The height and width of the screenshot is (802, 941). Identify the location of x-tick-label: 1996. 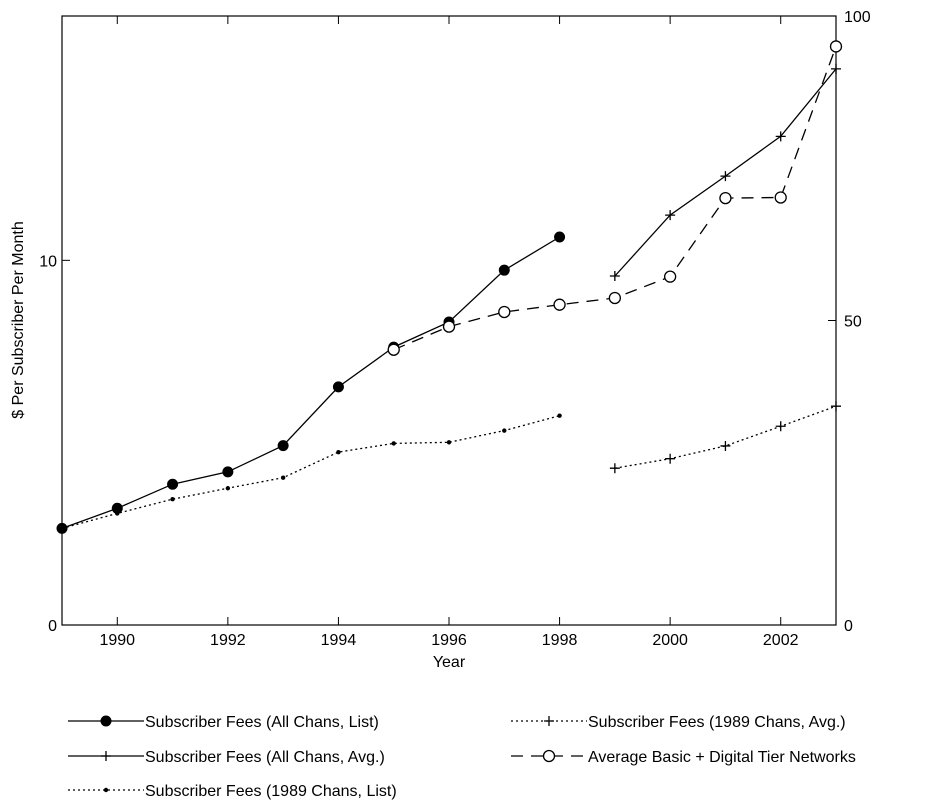
(449, 640).